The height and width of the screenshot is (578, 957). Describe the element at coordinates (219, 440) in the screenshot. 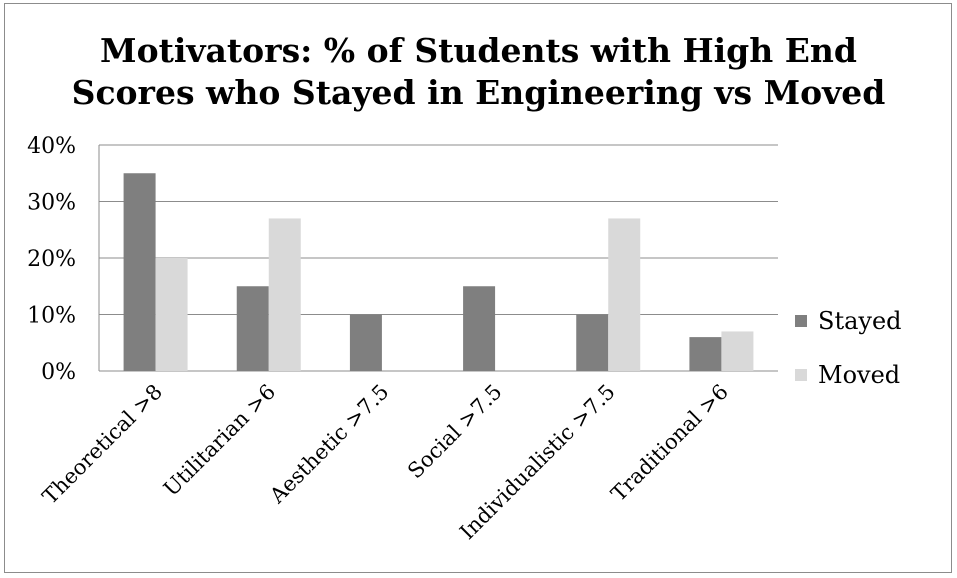

I see `x-tick-label: Utilitarian >6` at that location.